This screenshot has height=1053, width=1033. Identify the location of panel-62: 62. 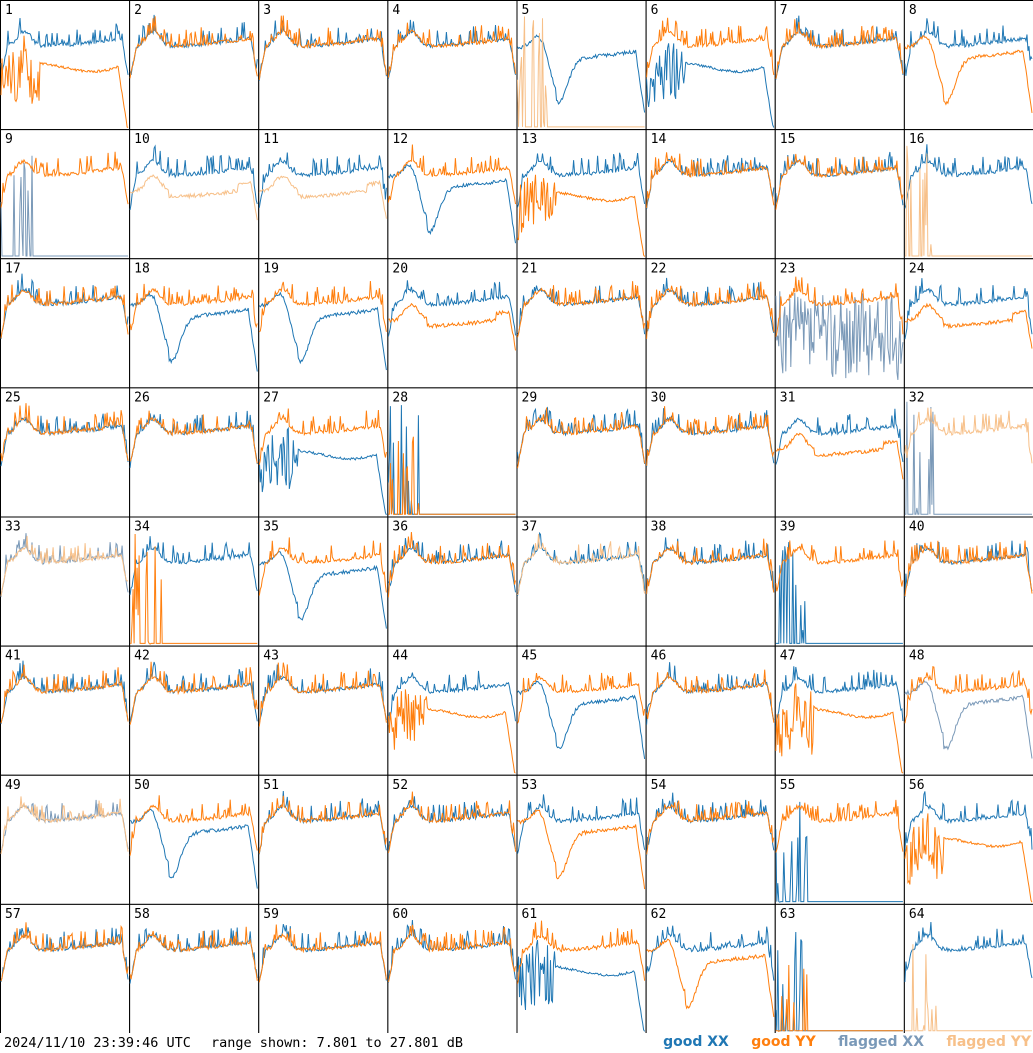
(710, 968).